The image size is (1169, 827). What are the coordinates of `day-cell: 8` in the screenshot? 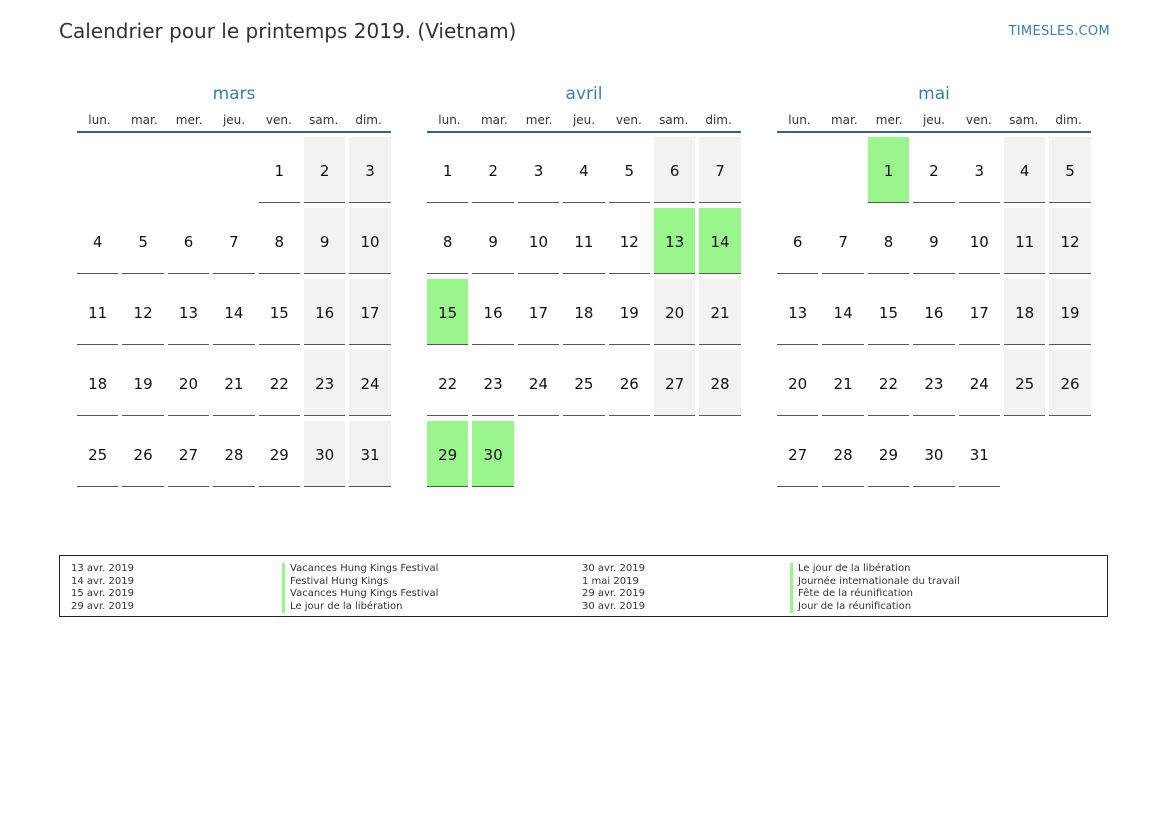 It's located at (279, 241).